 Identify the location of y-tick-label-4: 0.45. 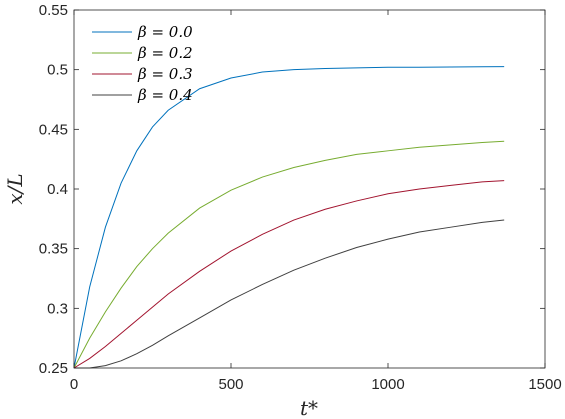
(53, 129).